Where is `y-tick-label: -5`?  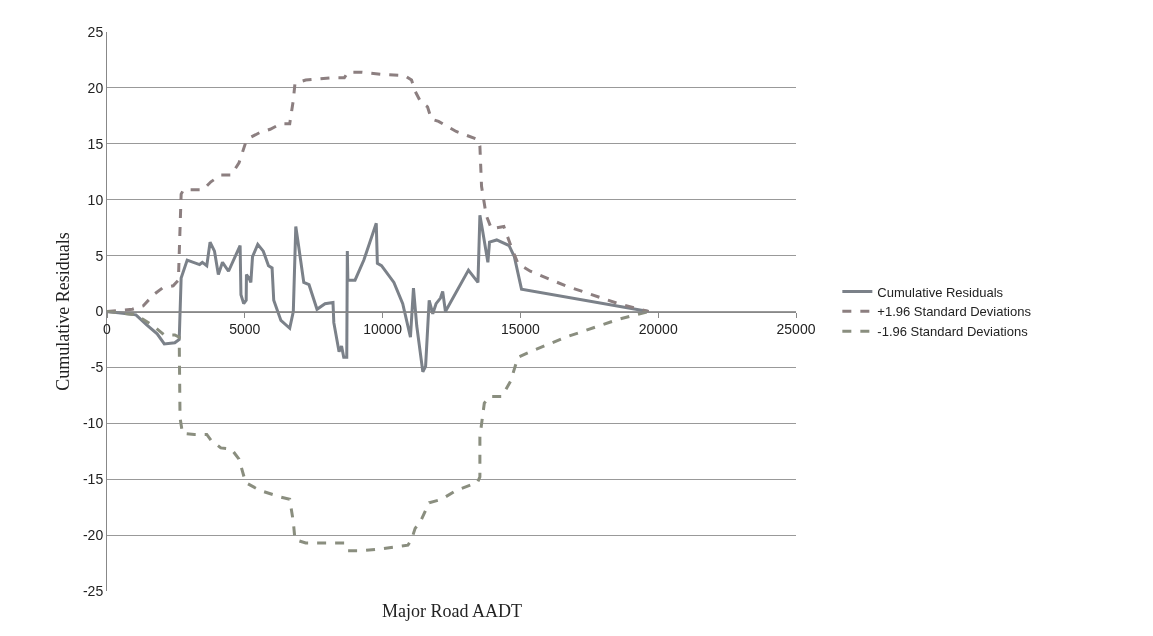
y-tick-label: -5 is located at coordinates (97, 367).